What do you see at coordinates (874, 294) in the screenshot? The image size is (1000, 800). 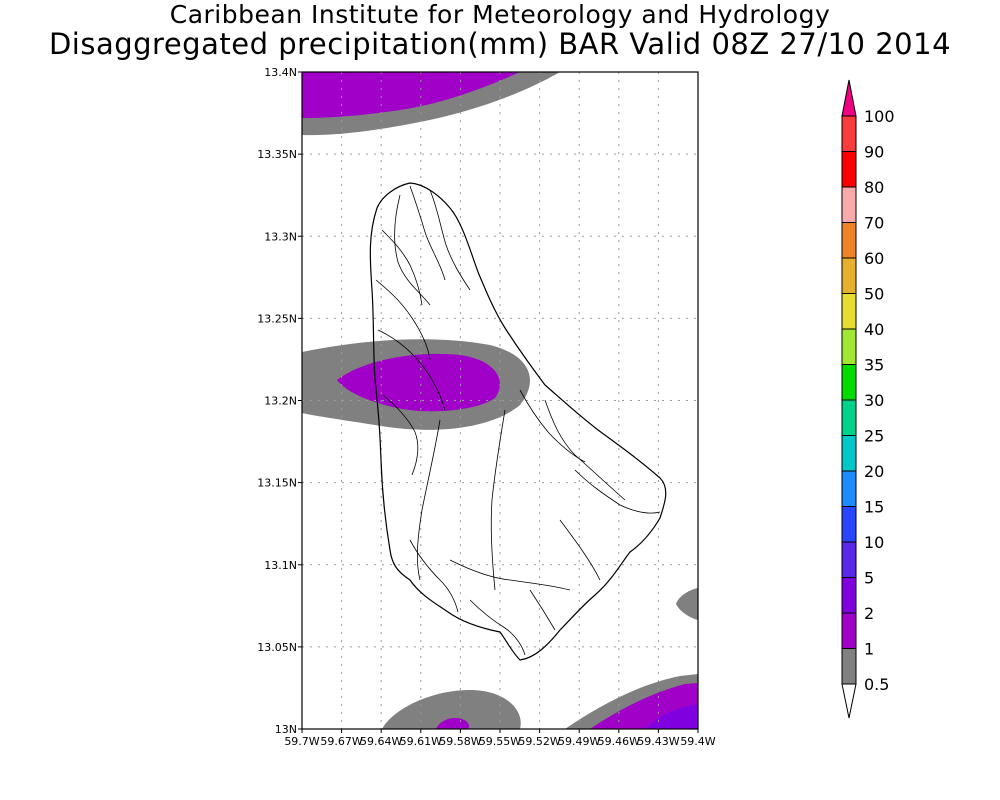 I see `legend-label: 50` at bounding box center [874, 294].